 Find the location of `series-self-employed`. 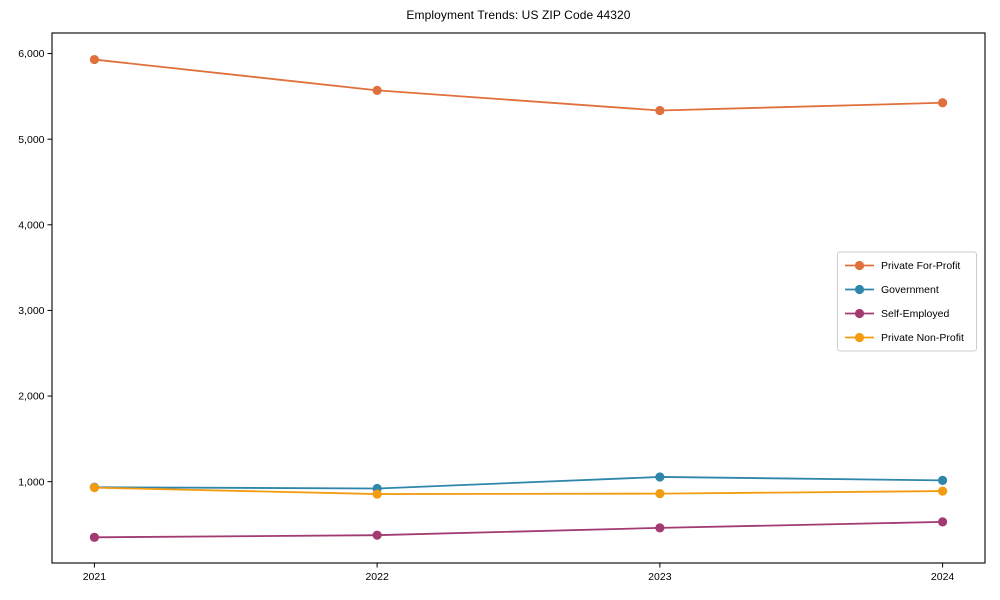

series-self-employed is located at coordinates (518, 529).